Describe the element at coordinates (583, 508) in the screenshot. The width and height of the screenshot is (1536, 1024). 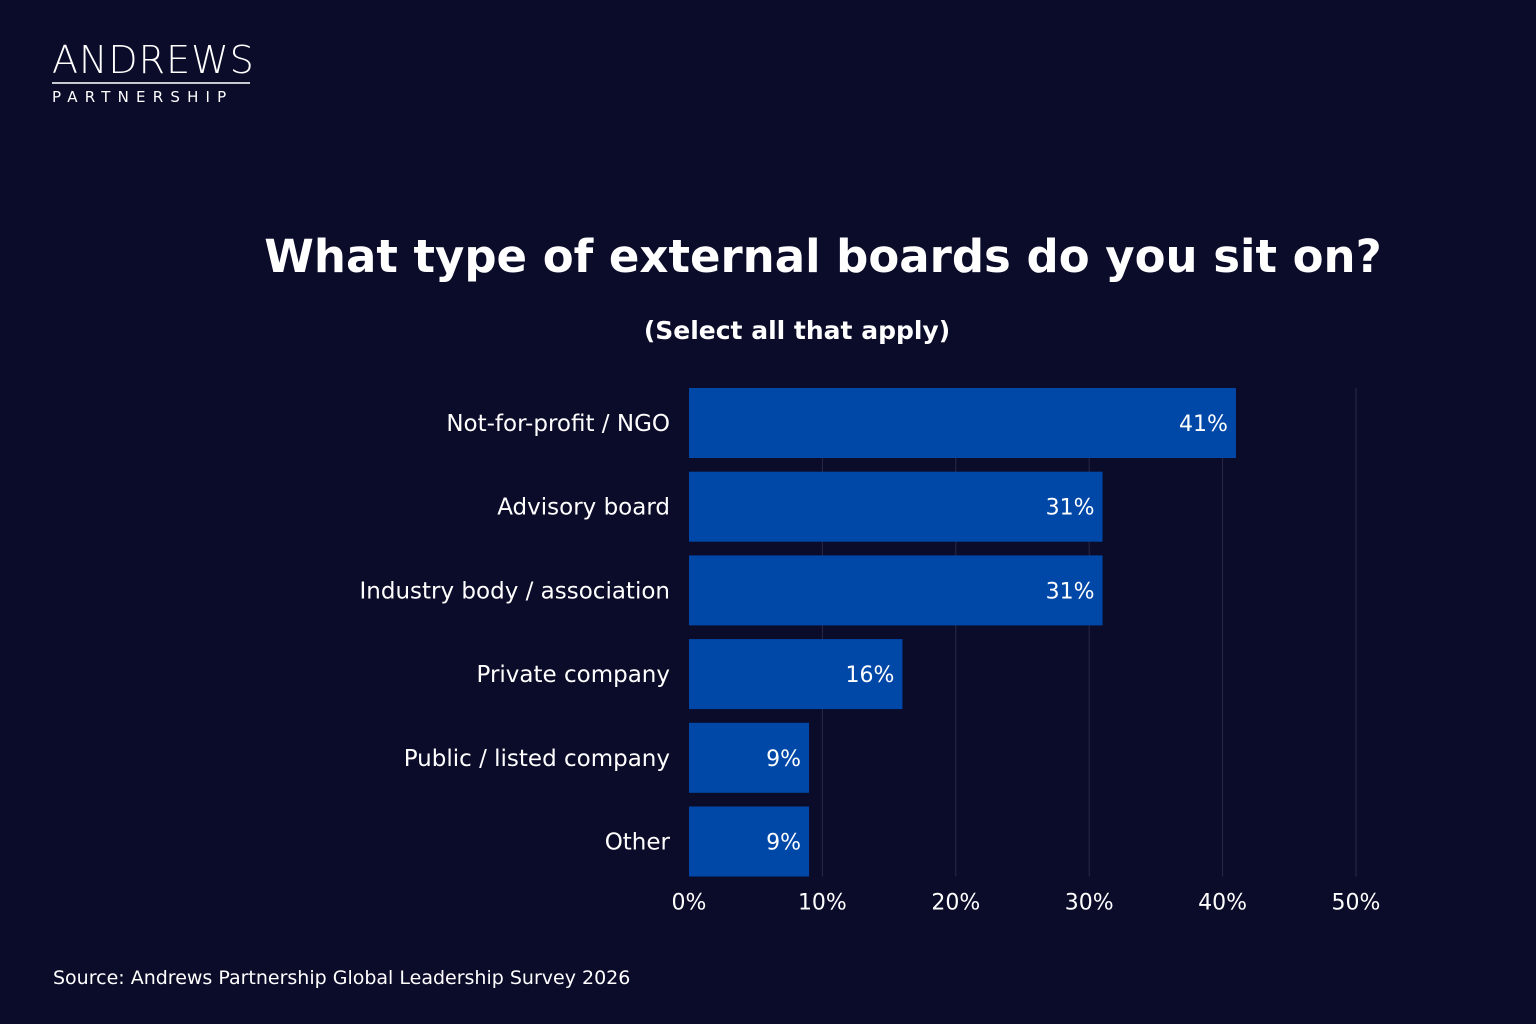
I see `category-label: Advisory board` at that location.